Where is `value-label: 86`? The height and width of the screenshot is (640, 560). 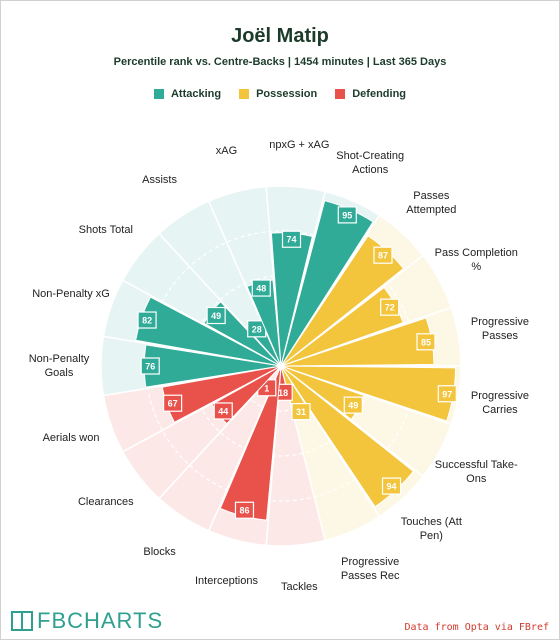
value-label: 86 is located at coordinates (244, 511).